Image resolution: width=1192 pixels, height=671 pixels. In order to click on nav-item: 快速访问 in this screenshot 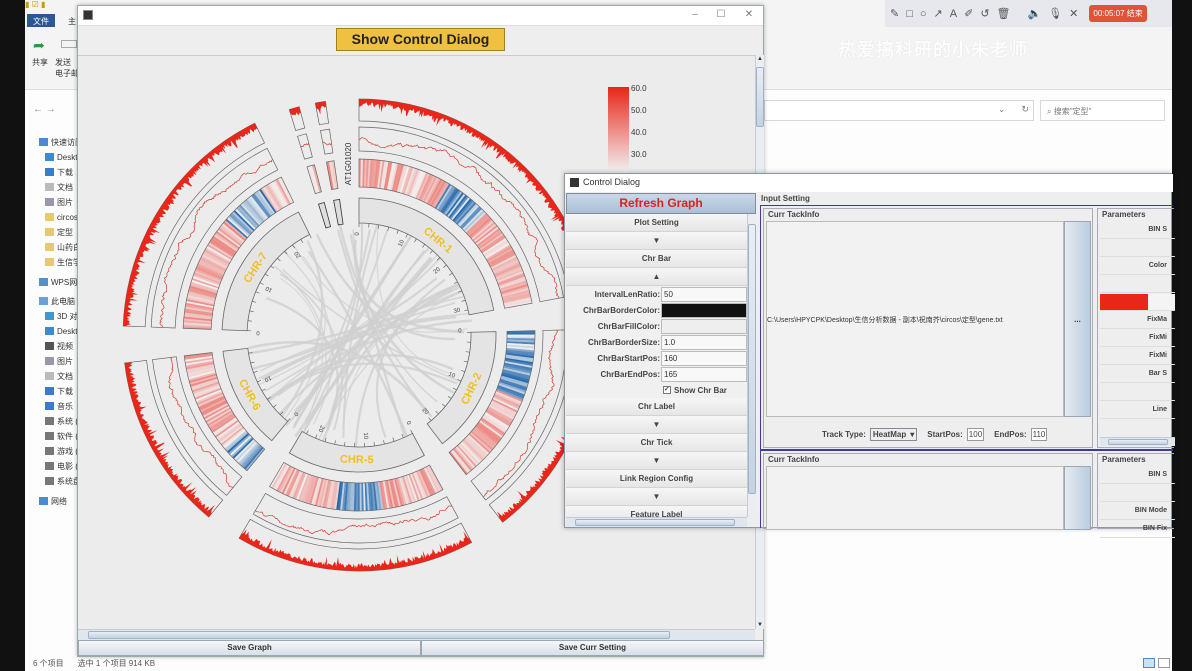, I will do `click(59, 142)`.